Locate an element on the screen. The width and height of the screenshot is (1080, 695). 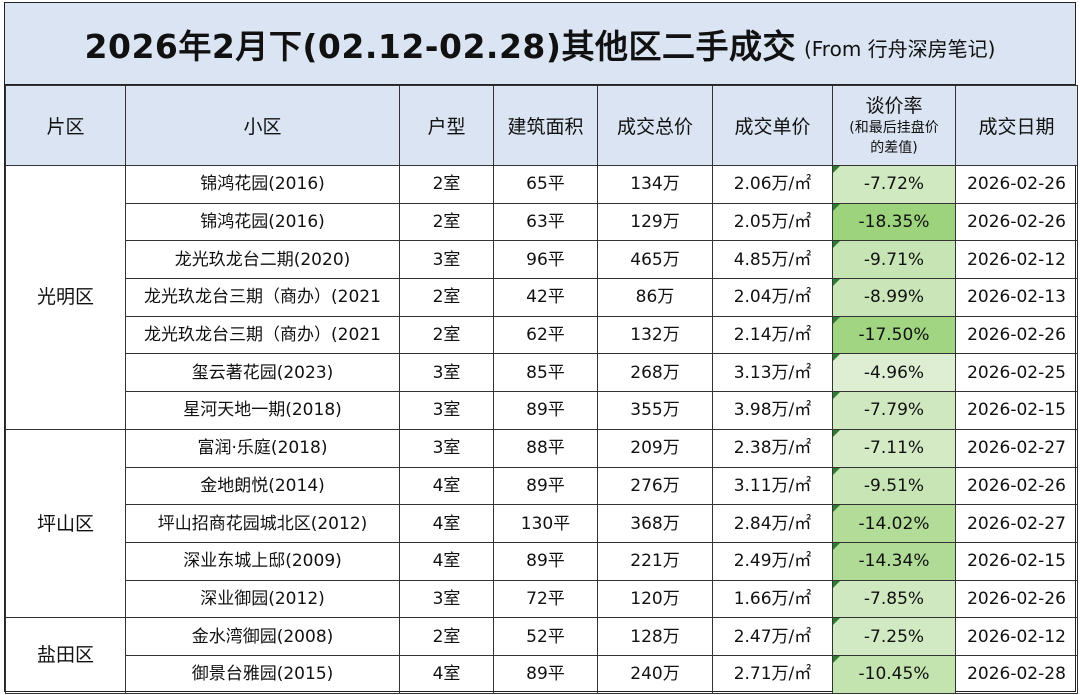
discount-rate-cell: -18.35% is located at coordinates (894, 222).